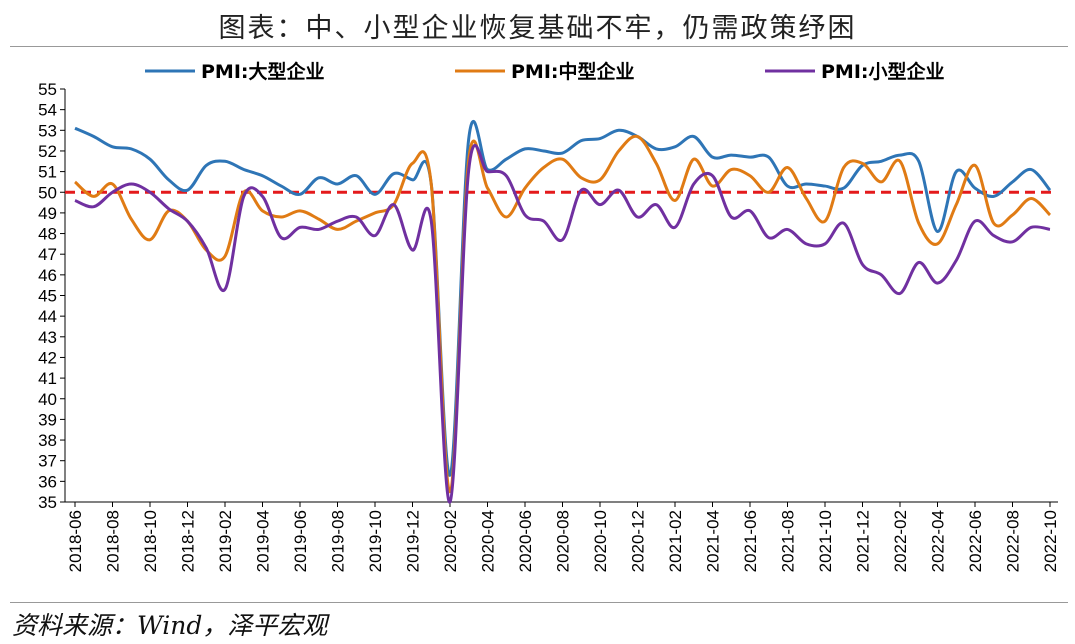 The height and width of the screenshot is (644, 1075). What do you see at coordinates (47, 296) in the screenshot?
I see `y-tick-label: 45` at bounding box center [47, 296].